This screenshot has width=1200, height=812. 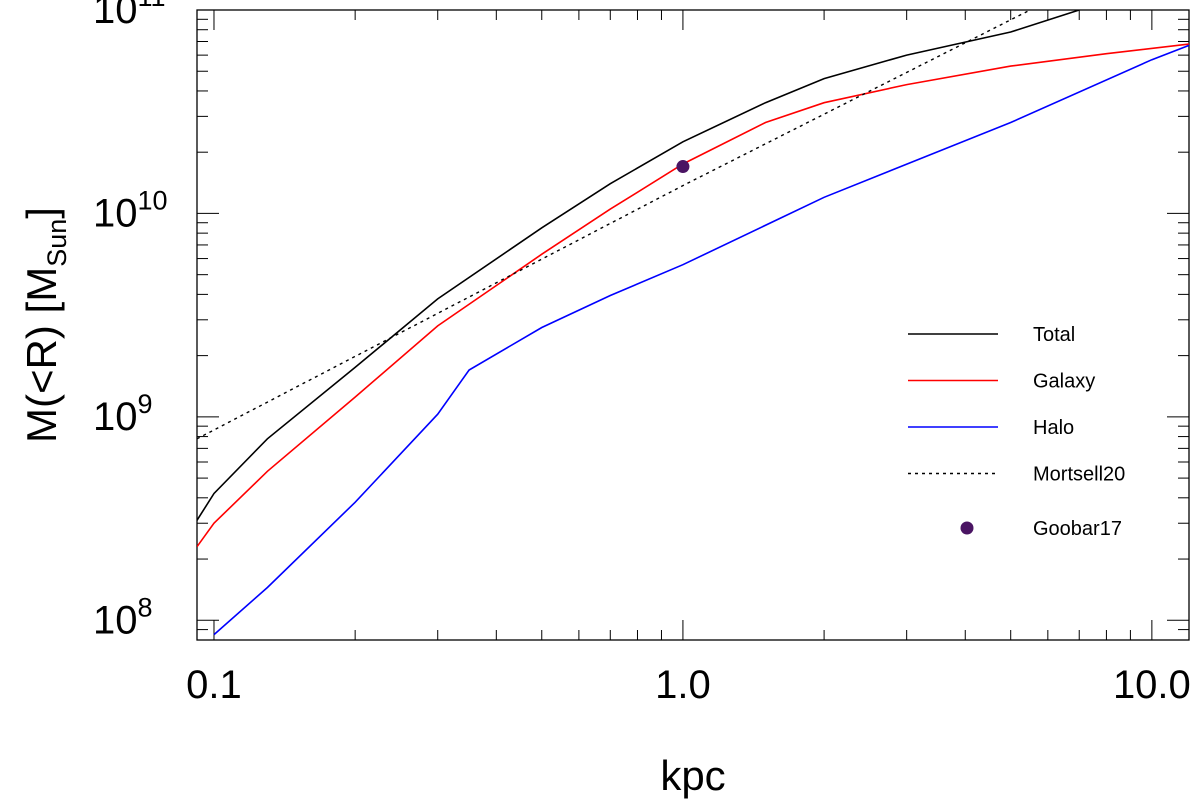 I want to click on goobar17-point, so click(x=683, y=167).